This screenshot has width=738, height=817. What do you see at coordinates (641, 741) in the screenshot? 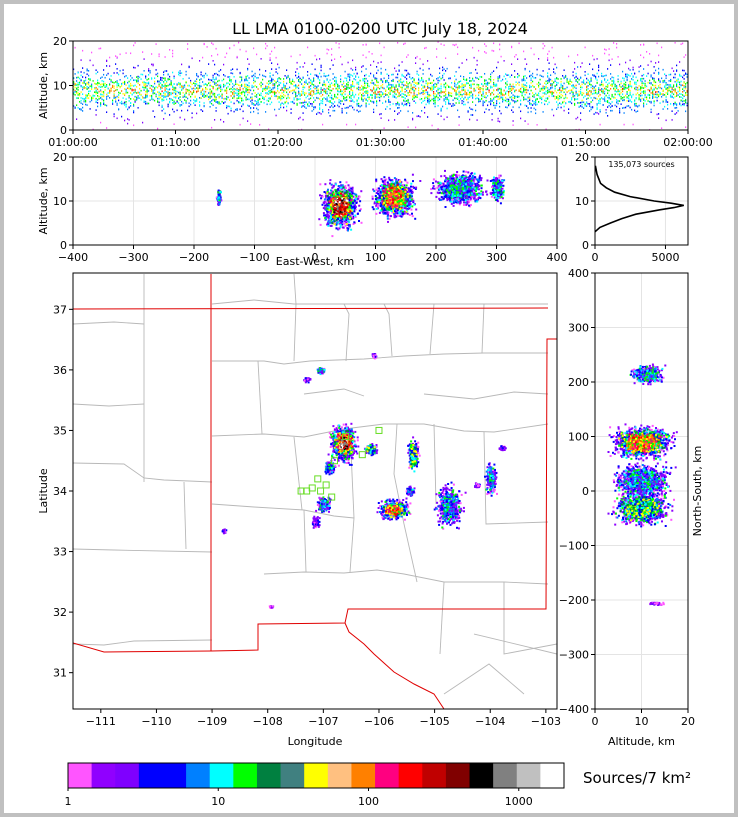
I see `ns-xlabel: Altitude, km` at bounding box center [641, 741].